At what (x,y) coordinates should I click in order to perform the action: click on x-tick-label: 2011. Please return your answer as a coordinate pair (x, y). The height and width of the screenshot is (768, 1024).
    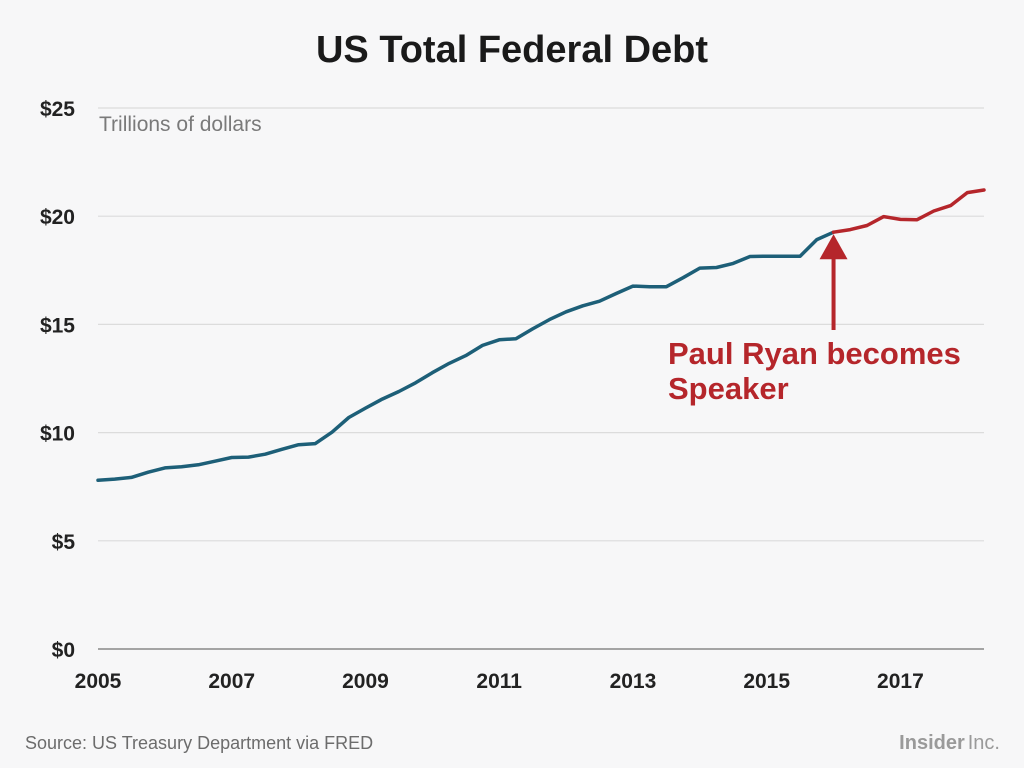
    Looking at the image, I should click on (499, 681).